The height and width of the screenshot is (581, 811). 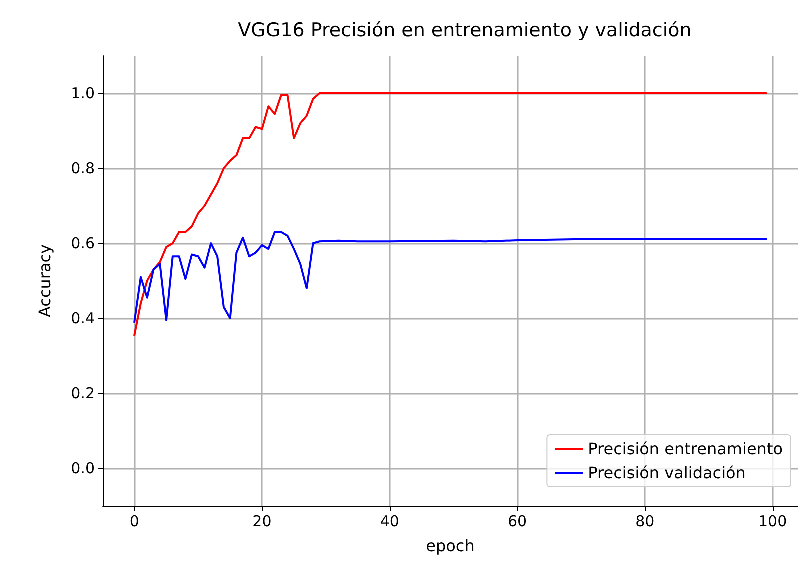 I want to click on x-tick-label: 80, so click(x=645, y=521).